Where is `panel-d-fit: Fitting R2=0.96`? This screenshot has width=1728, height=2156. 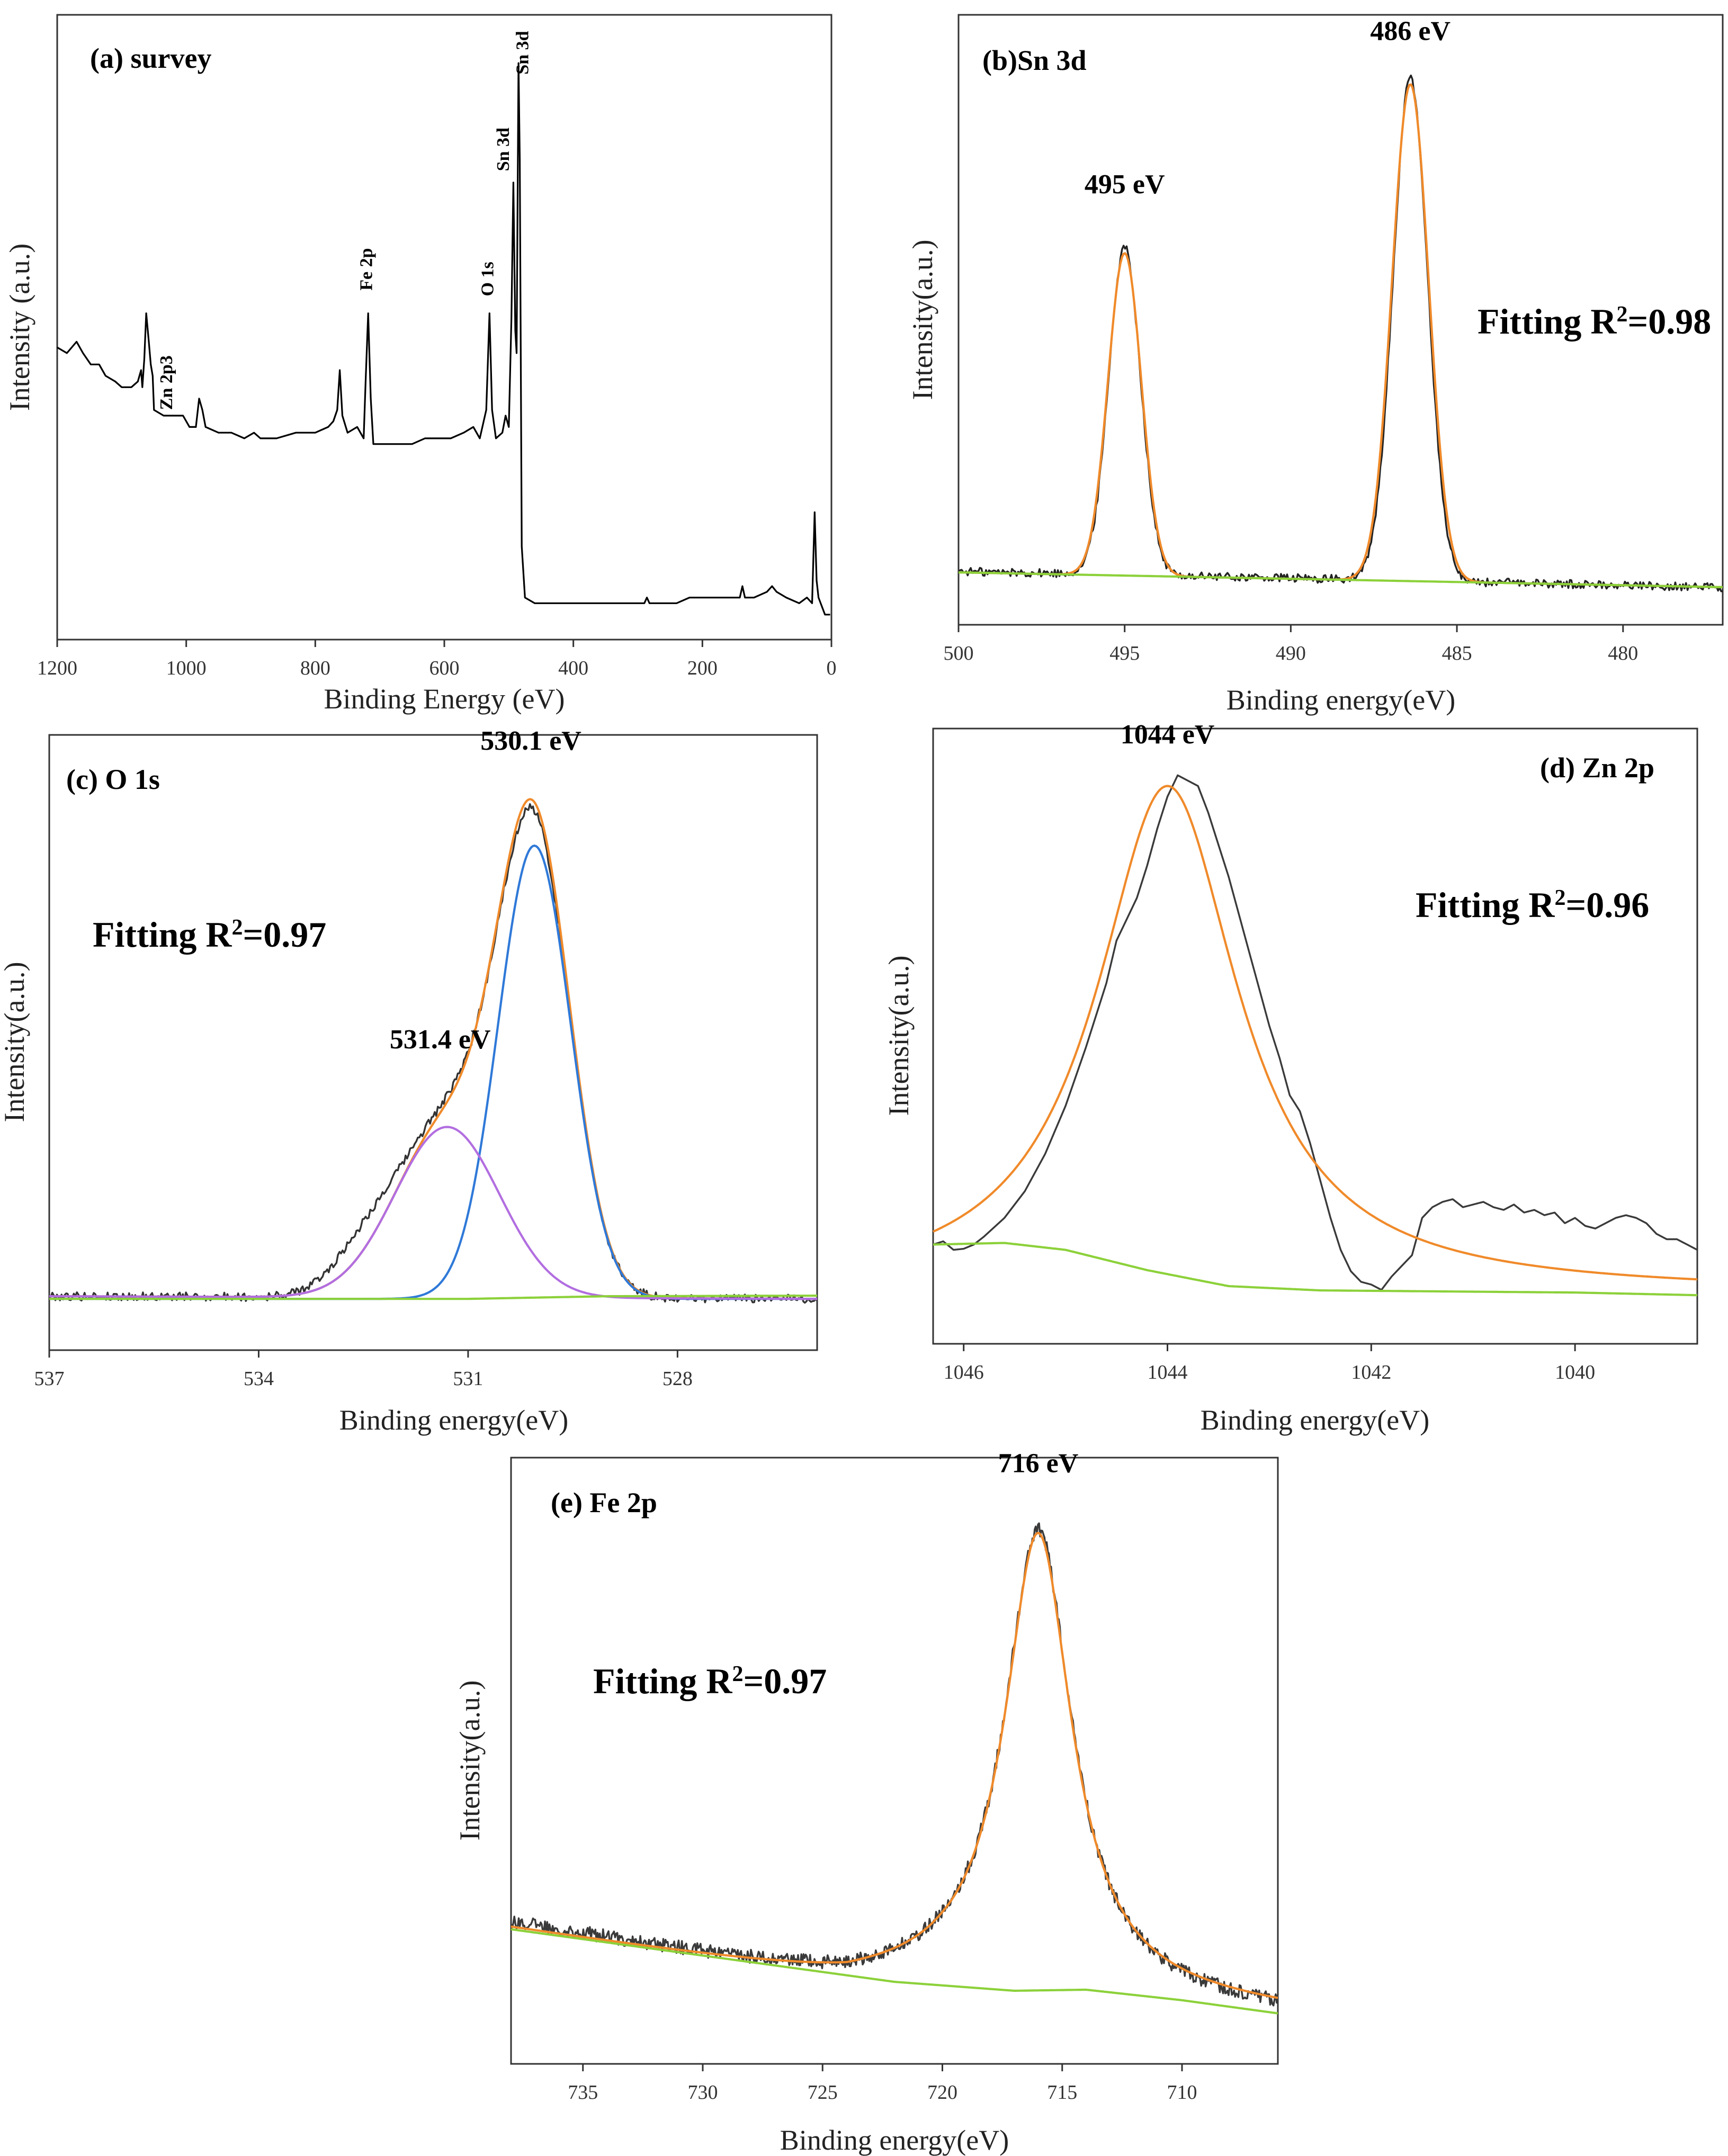 panel-d-fit: Fitting R2=0.96 is located at coordinates (1532, 905).